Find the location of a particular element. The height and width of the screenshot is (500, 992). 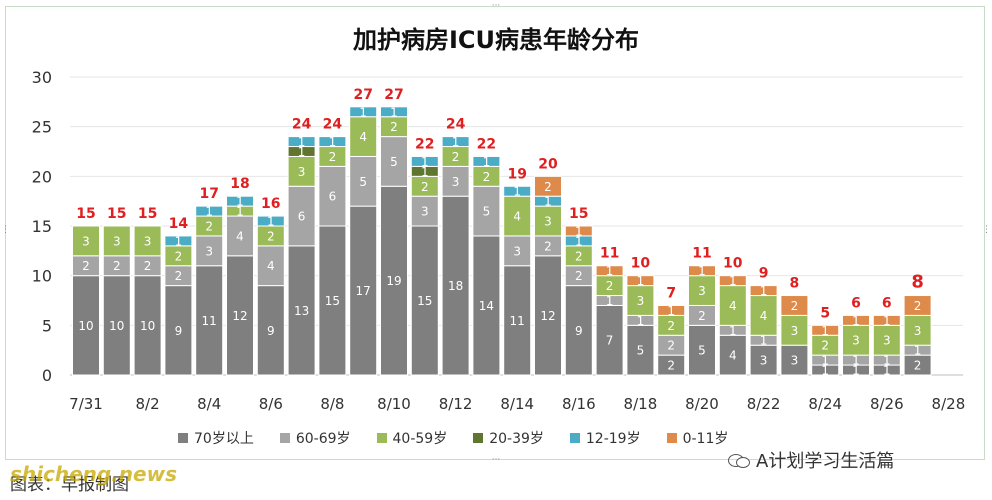

segment-data-label: 10 is located at coordinates (147, 326).